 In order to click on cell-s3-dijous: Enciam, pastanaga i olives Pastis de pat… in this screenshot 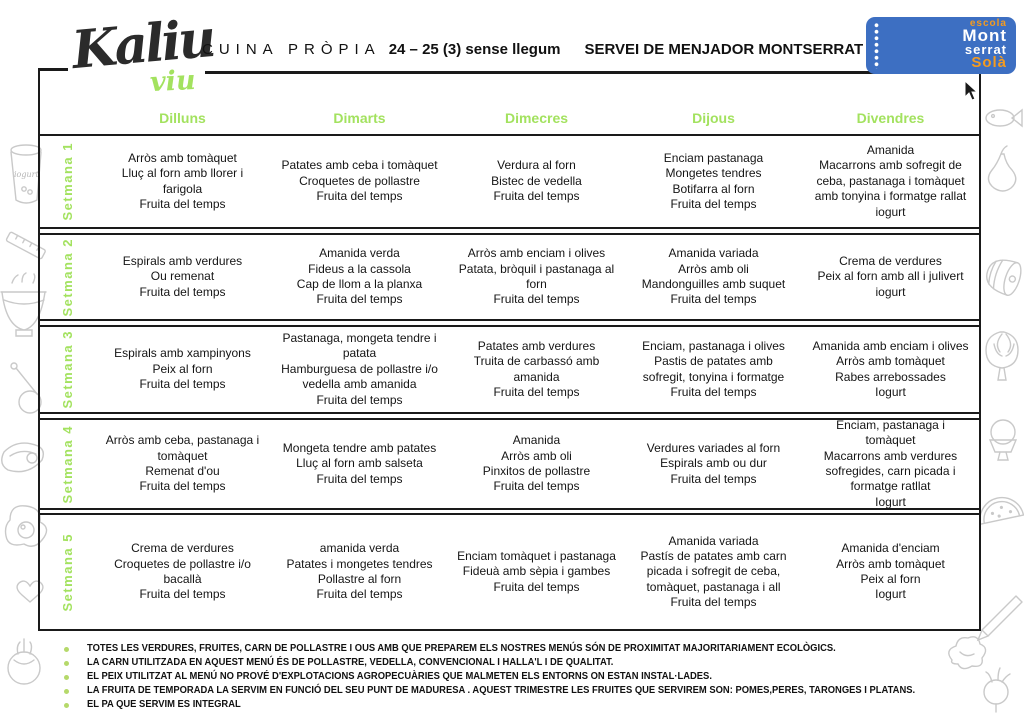, I will do `click(713, 369)`.